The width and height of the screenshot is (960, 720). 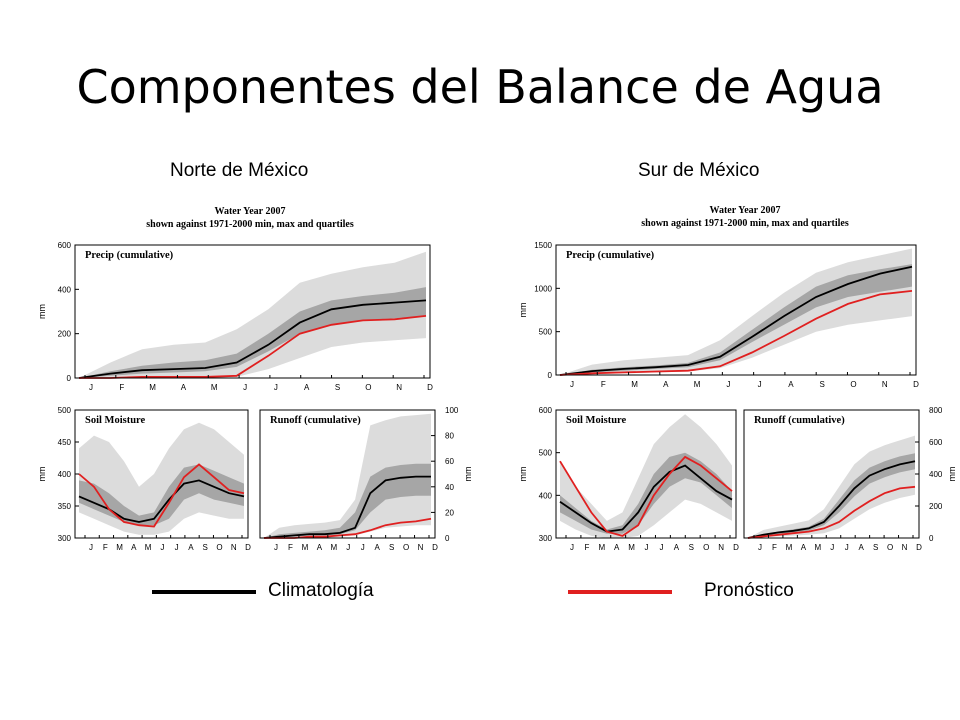 What do you see at coordinates (699, 170) in the screenshot?
I see `region-label-south: Sur de México` at bounding box center [699, 170].